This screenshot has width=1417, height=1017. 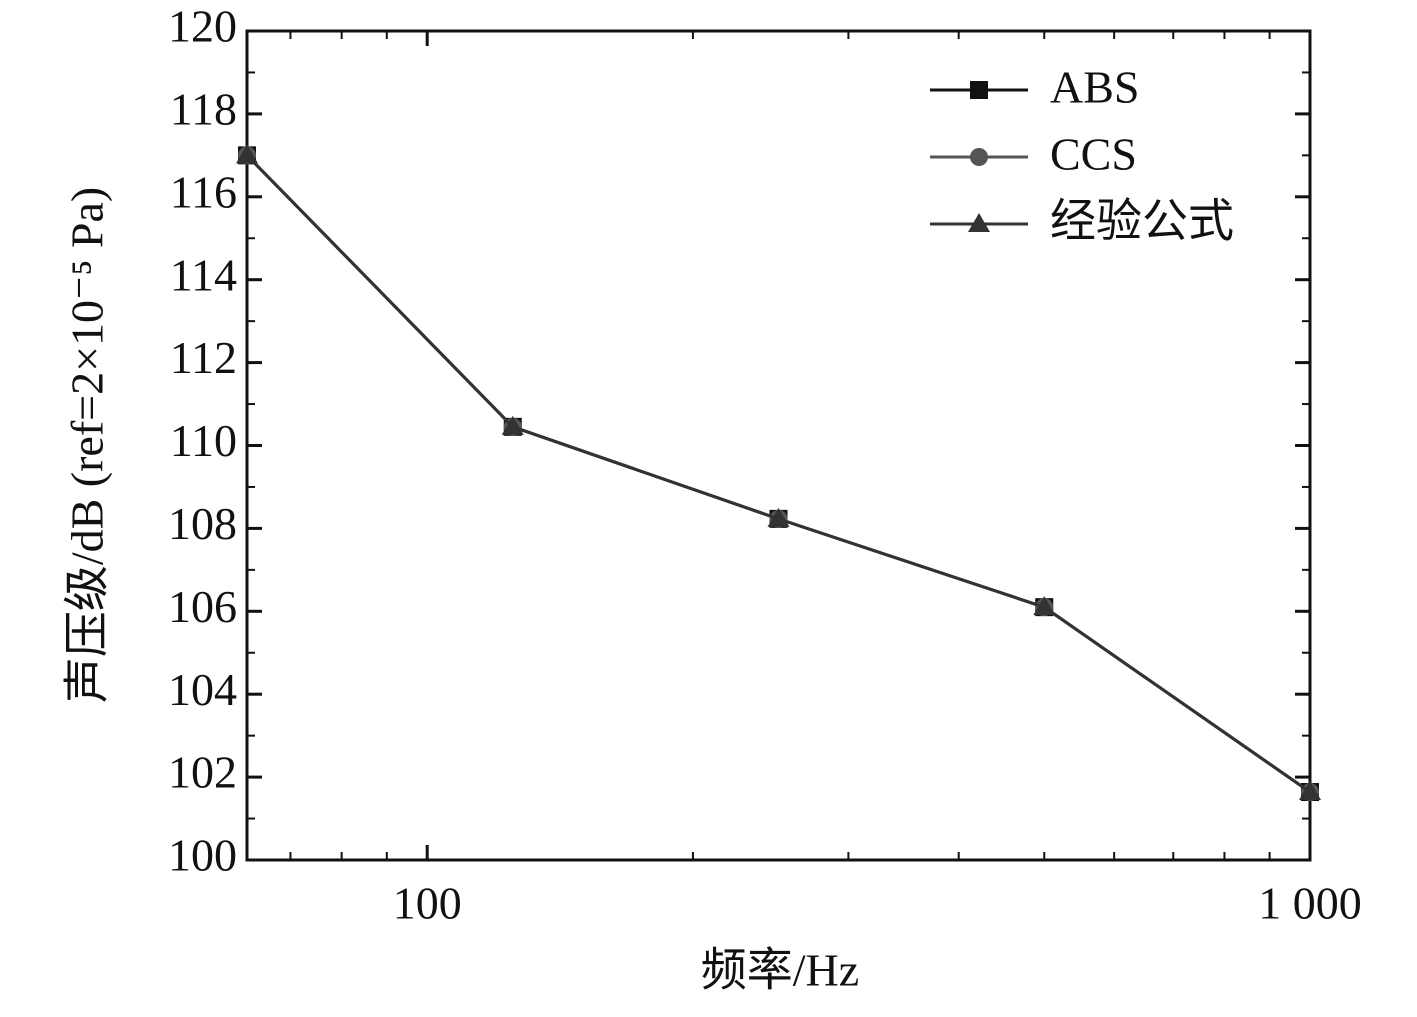 I want to click on y-tick-label: 106, so click(x=202, y=606).